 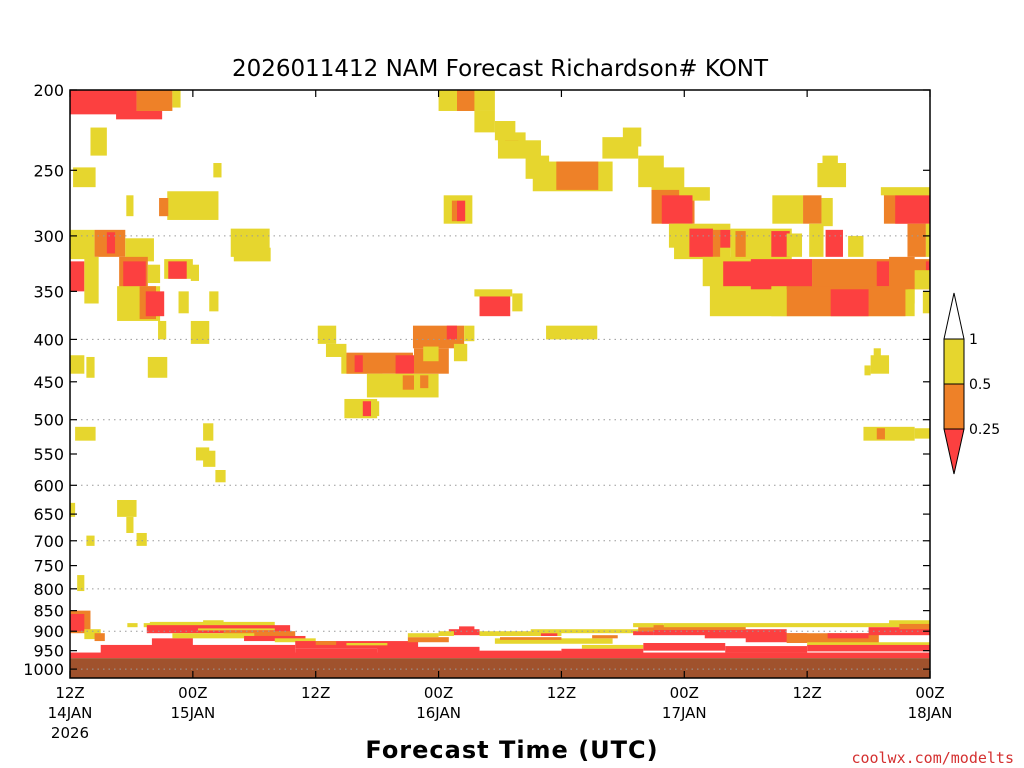 I want to click on color-legend: 1 0.5 0.25, so click(x=971, y=383).